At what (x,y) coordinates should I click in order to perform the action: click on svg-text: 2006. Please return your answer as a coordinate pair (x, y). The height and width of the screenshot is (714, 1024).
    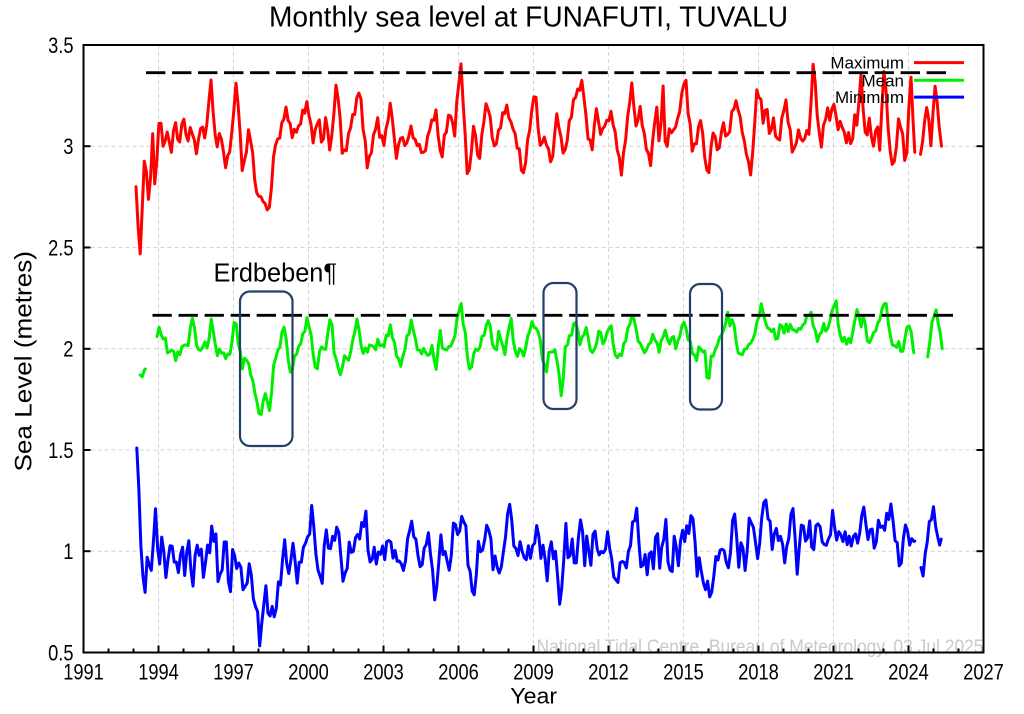
    Looking at the image, I should click on (458, 671).